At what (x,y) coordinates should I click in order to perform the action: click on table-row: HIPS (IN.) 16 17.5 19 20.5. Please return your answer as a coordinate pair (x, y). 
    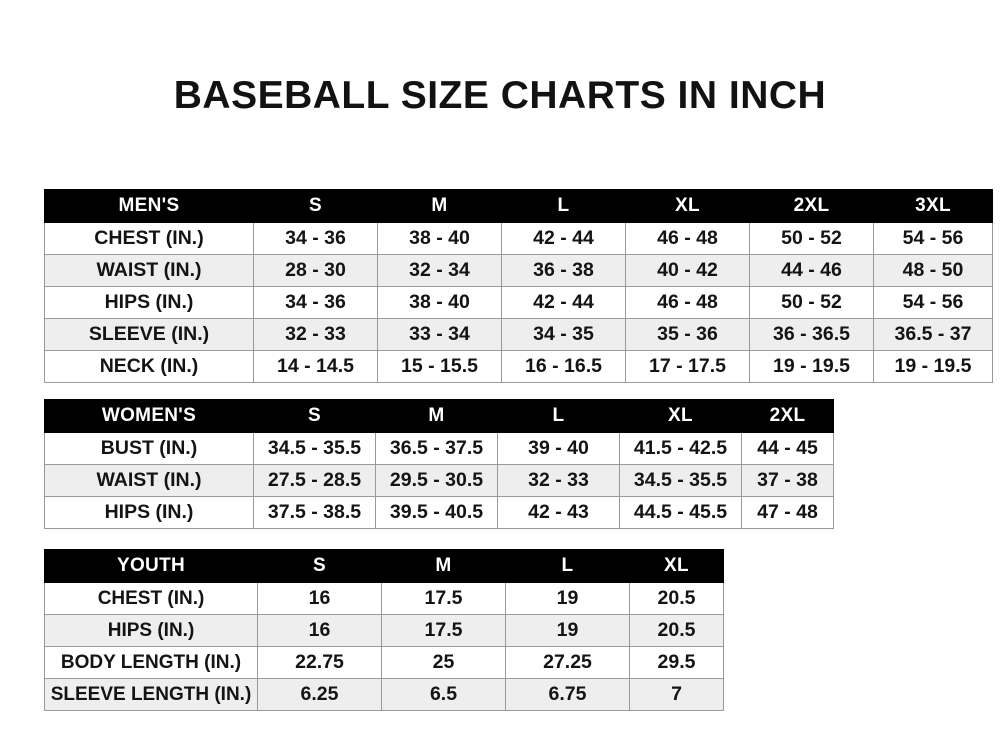
    Looking at the image, I should click on (384, 630).